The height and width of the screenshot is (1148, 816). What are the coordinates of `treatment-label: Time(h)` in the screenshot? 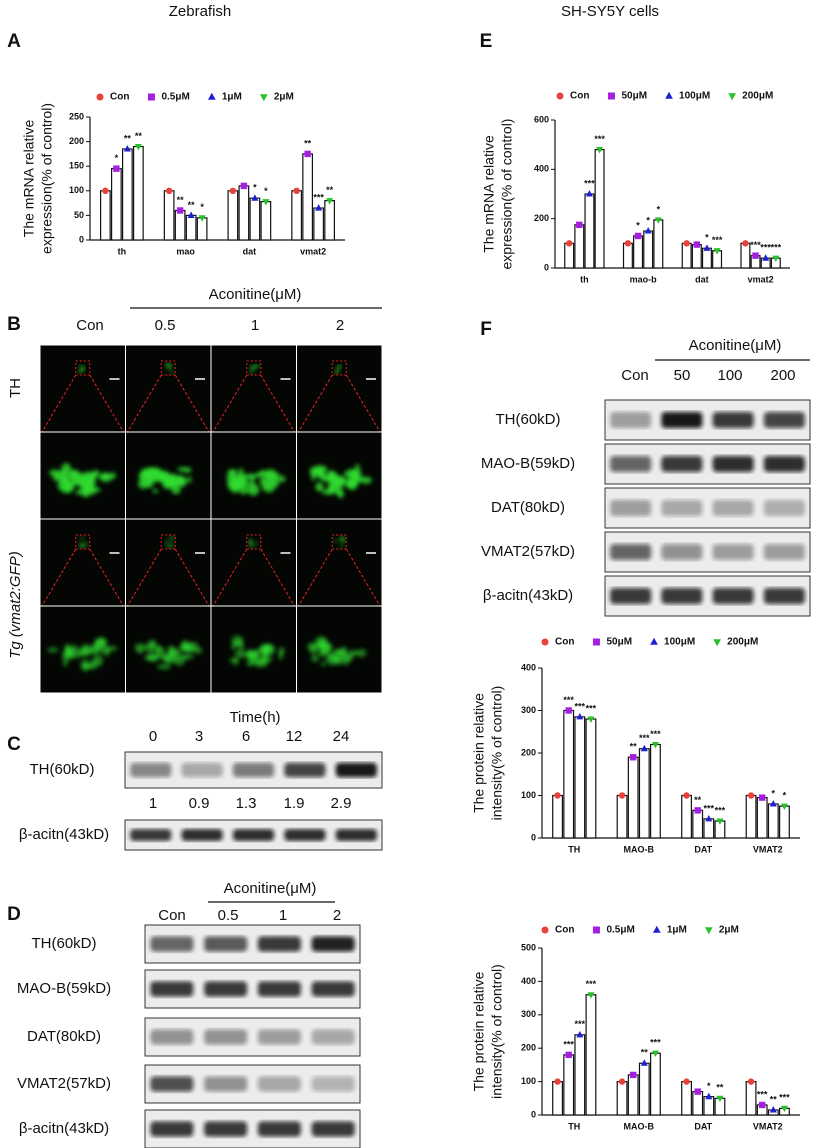 It's located at (254, 717).